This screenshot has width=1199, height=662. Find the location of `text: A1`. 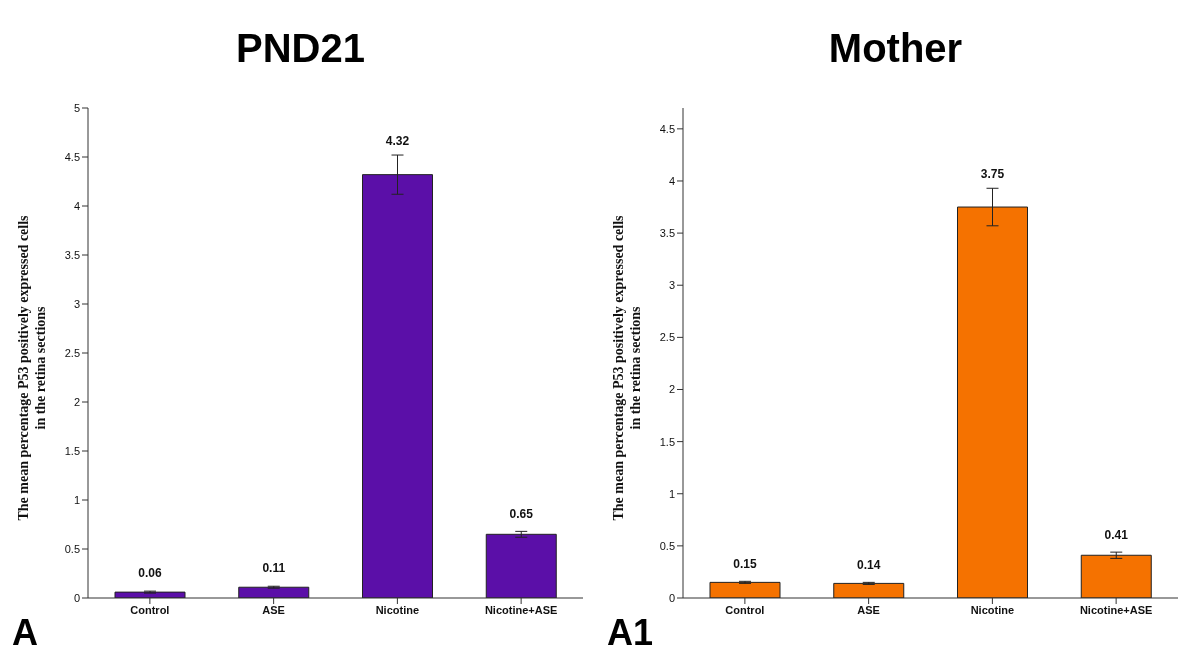

text: A1 is located at coordinates (630, 633).